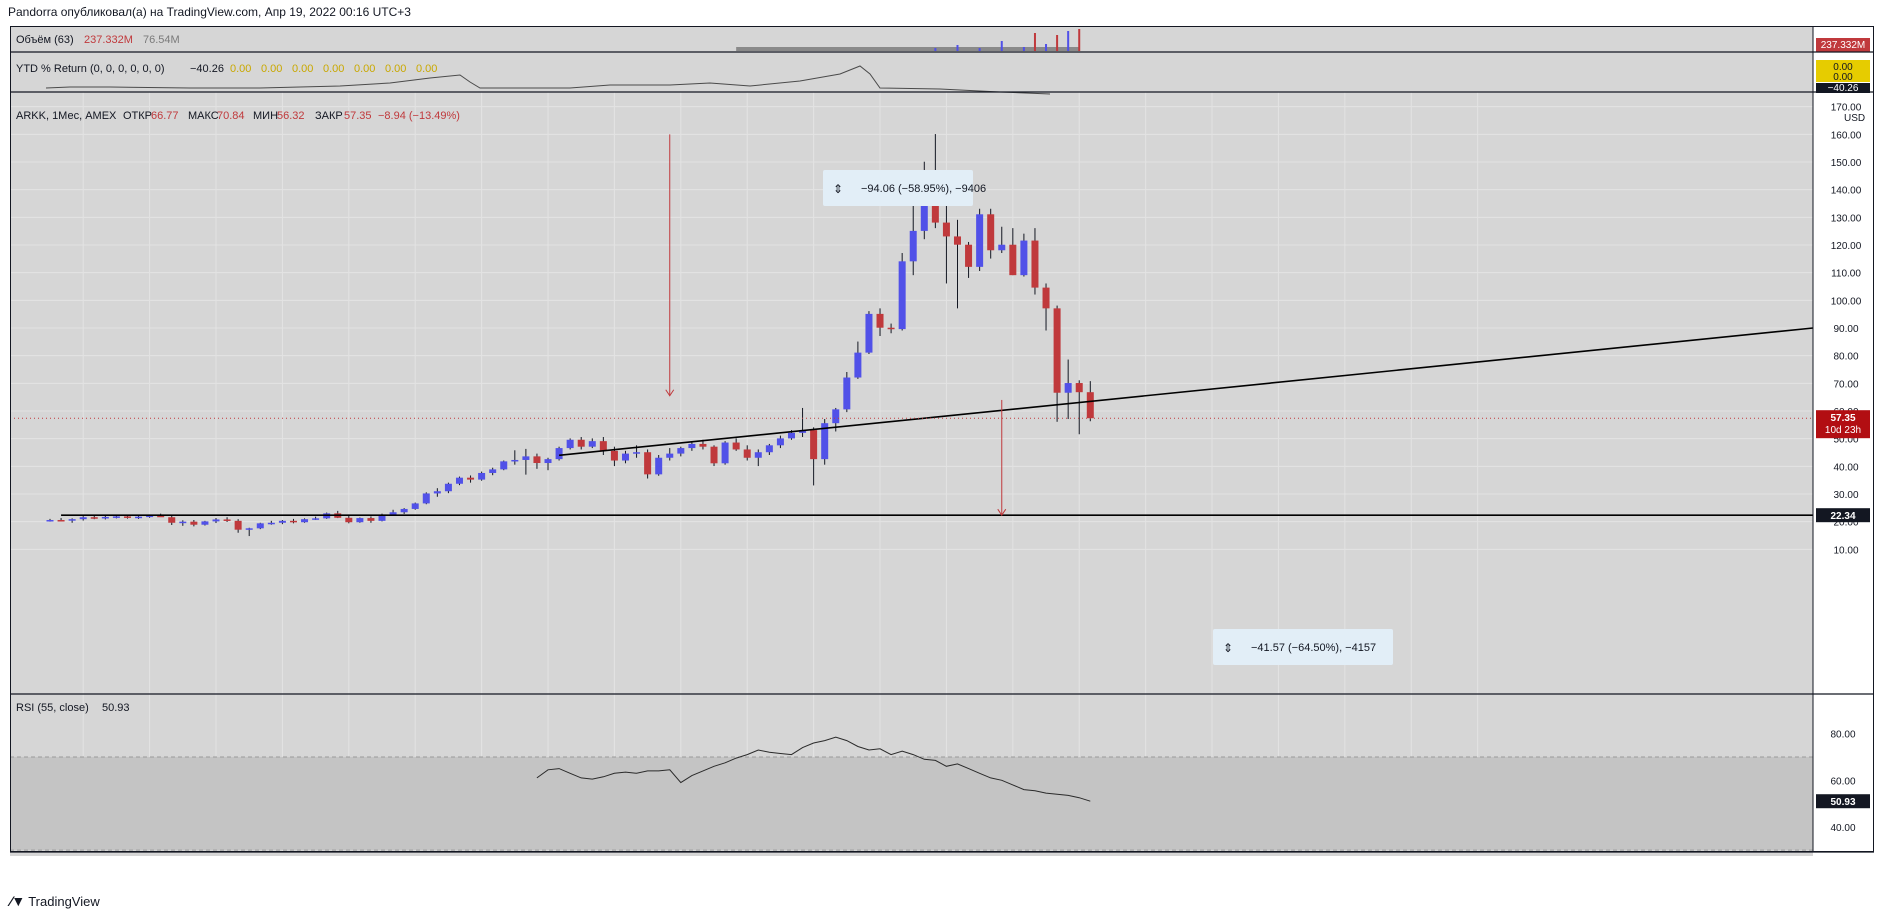  I want to click on main-legend-change: −8.94 (−13.49%), so click(419, 116).